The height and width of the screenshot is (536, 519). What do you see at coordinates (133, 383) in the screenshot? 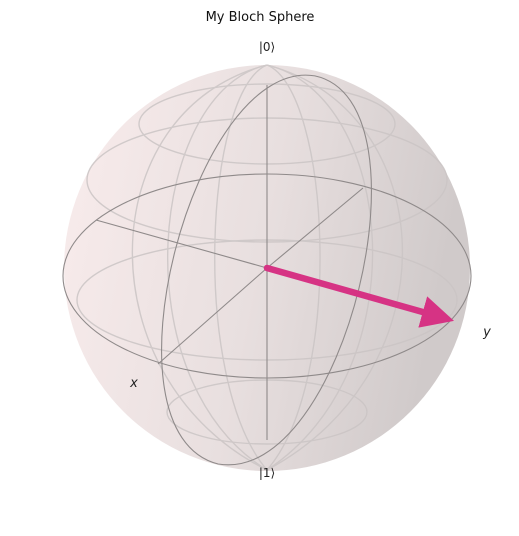
I see `x-axis-label: x` at bounding box center [133, 383].